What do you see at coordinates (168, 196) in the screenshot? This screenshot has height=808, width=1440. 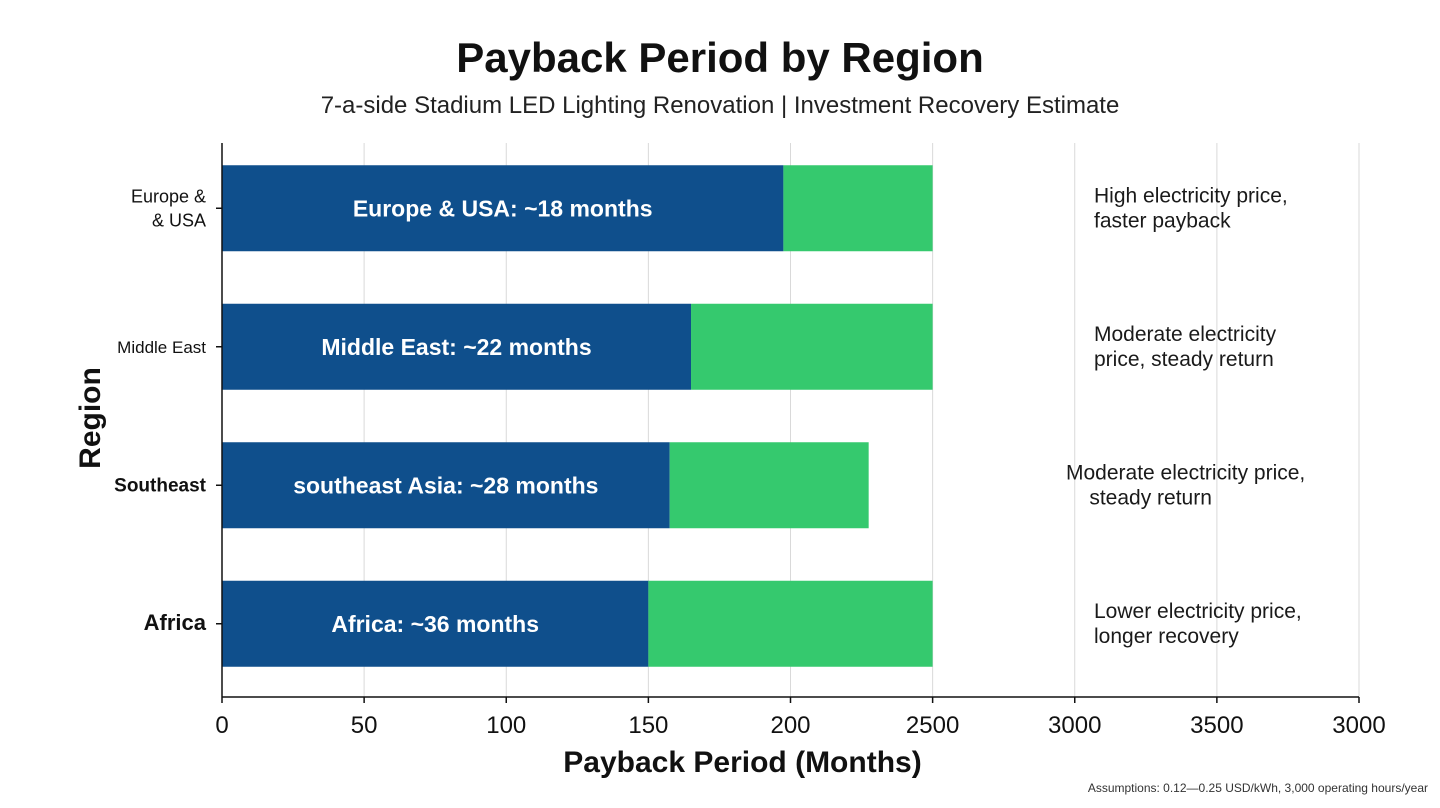 I see `y-tick-label: Europe &` at bounding box center [168, 196].